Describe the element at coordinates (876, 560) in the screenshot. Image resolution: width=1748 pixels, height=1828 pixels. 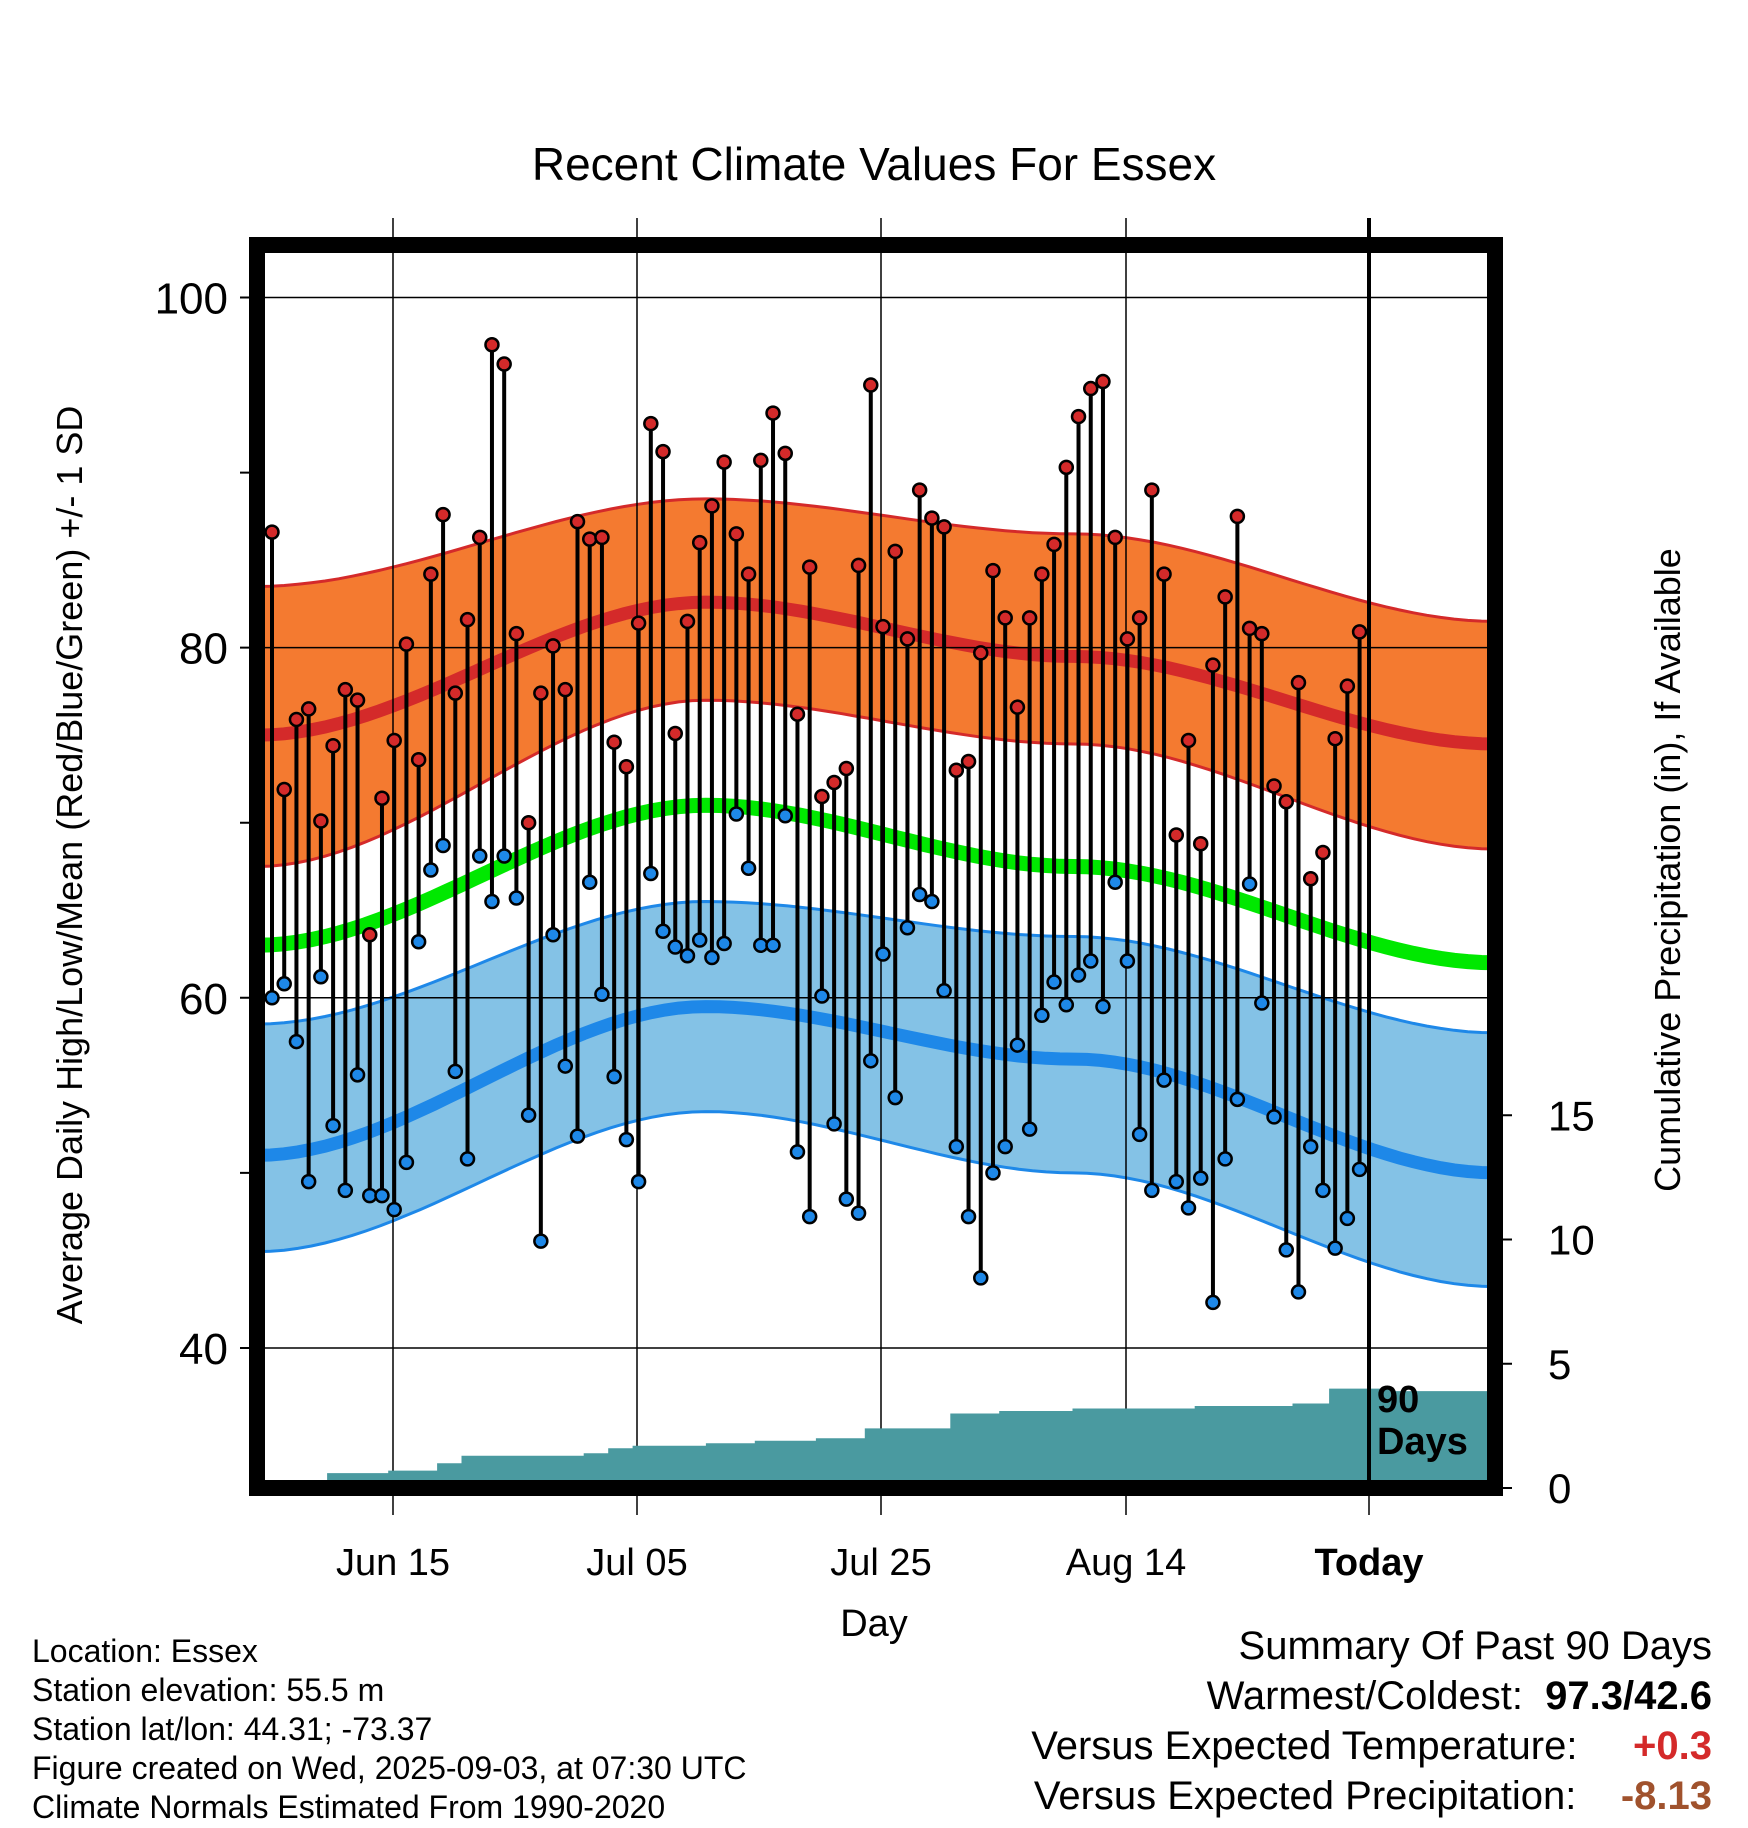
I see `high-sd-upper-edge` at that location.